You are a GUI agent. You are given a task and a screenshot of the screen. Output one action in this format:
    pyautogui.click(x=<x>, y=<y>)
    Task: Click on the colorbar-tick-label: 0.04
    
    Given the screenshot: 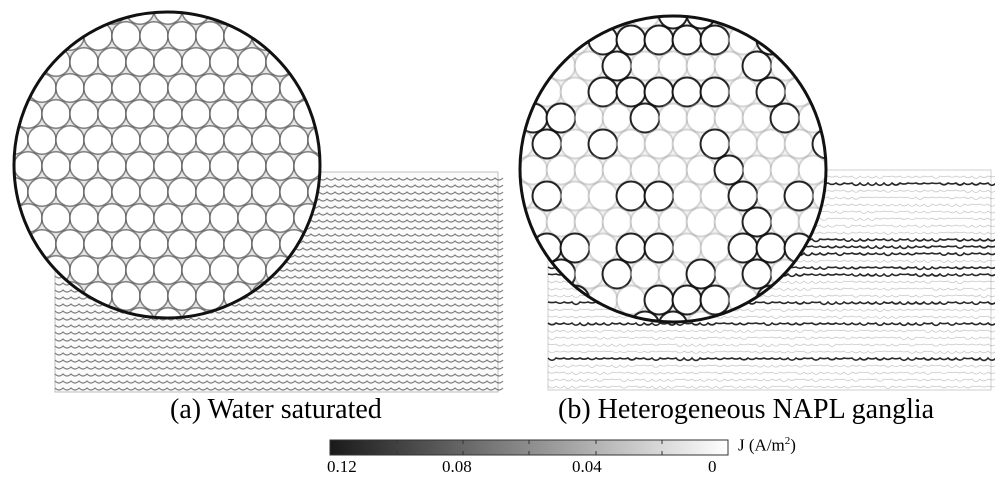 What is the action you would take?
    pyautogui.click(x=587, y=466)
    